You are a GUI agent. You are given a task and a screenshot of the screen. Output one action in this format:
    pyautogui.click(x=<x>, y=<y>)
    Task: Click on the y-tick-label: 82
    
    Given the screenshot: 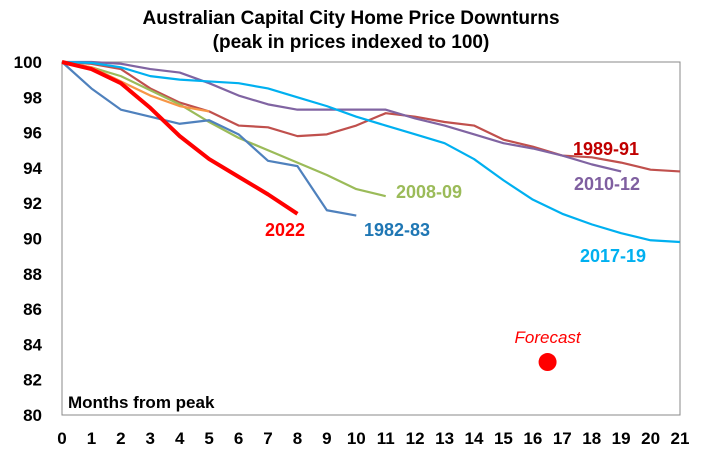 What is the action you would take?
    pyautogui.click(x=32, y=380)
    